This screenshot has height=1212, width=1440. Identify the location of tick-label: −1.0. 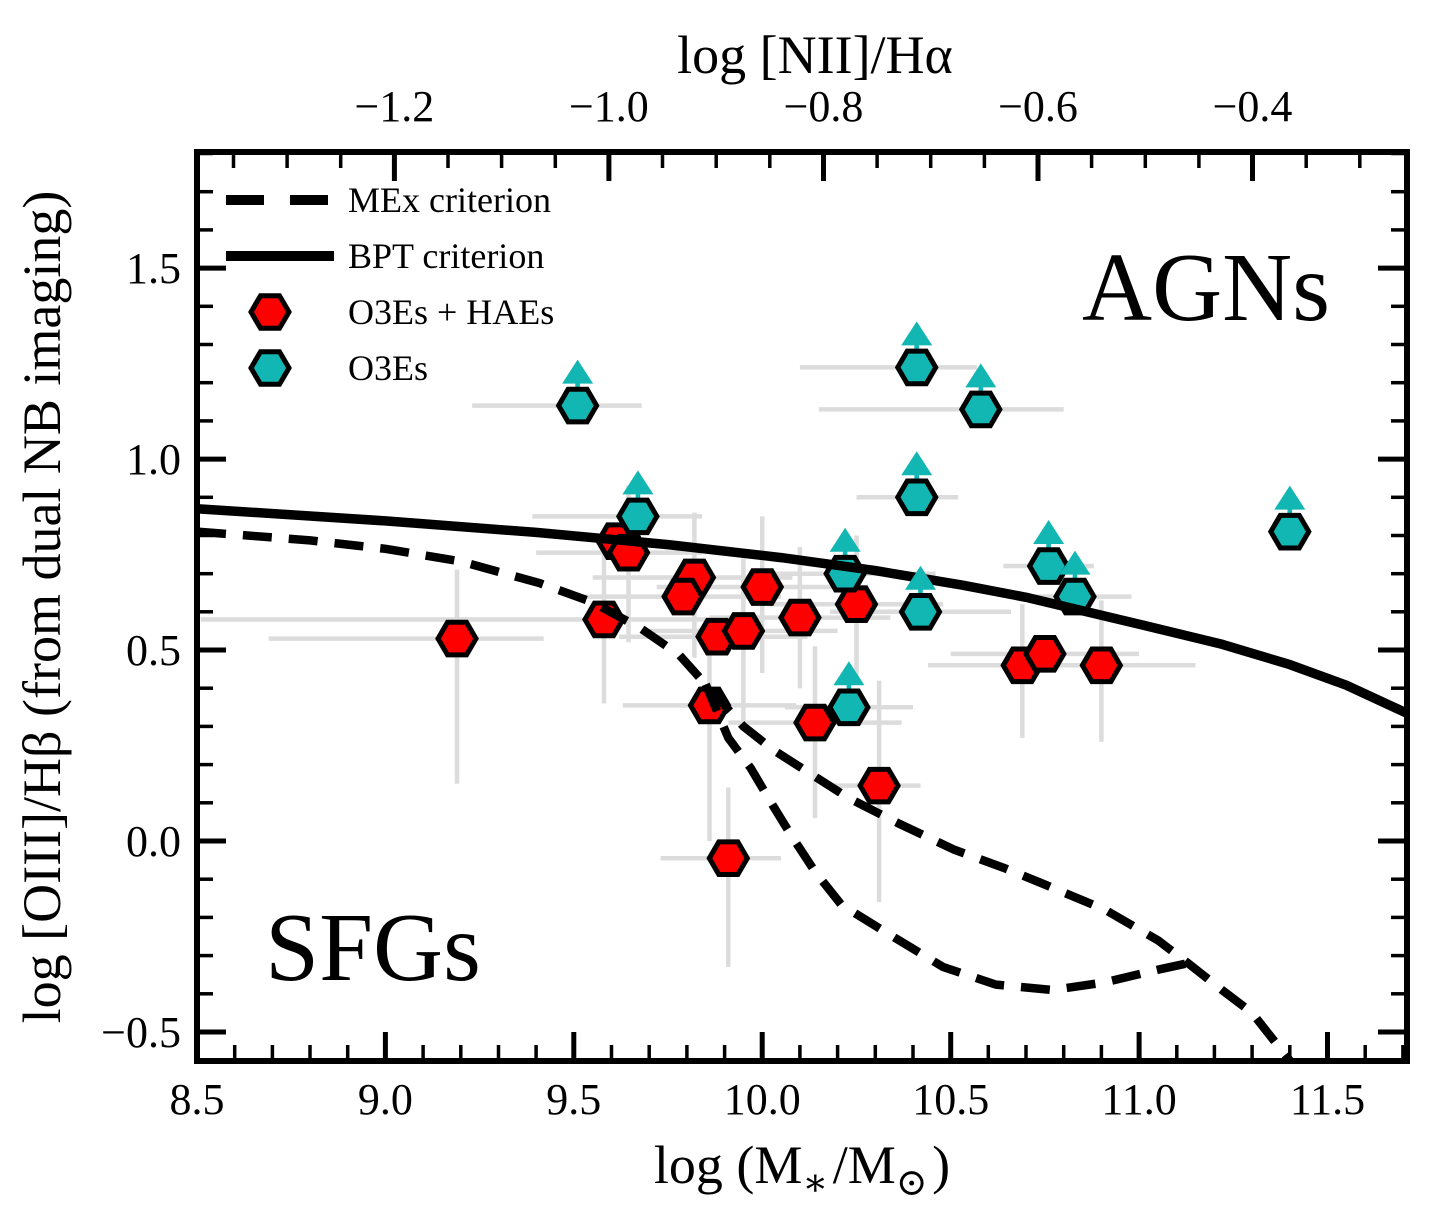
(609, 106).